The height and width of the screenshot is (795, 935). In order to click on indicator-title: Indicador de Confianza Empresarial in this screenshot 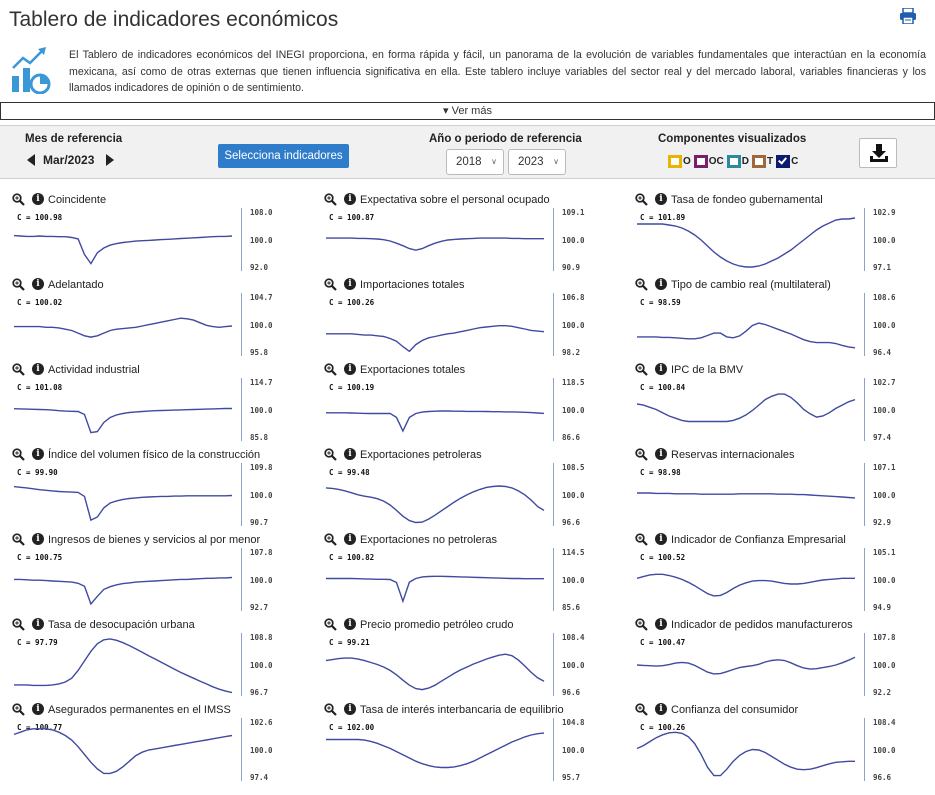, I will do `click(758, 540)`.